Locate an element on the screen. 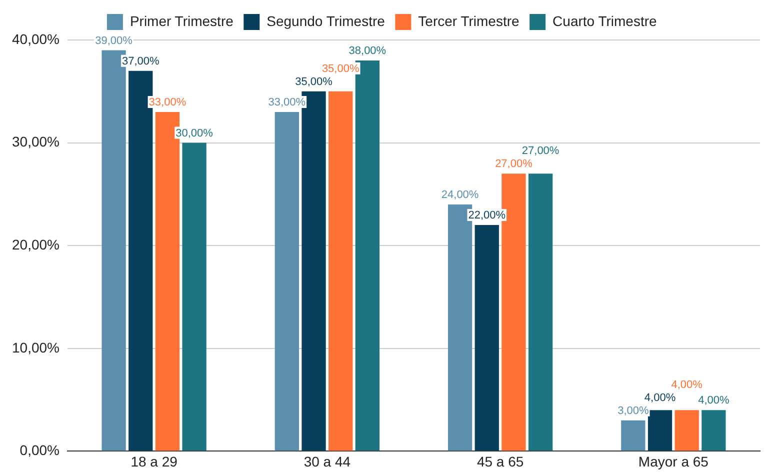 This screenshot has width=780, height=476. legend-label: Primer Trimestre is located at coordinates (182, 20).